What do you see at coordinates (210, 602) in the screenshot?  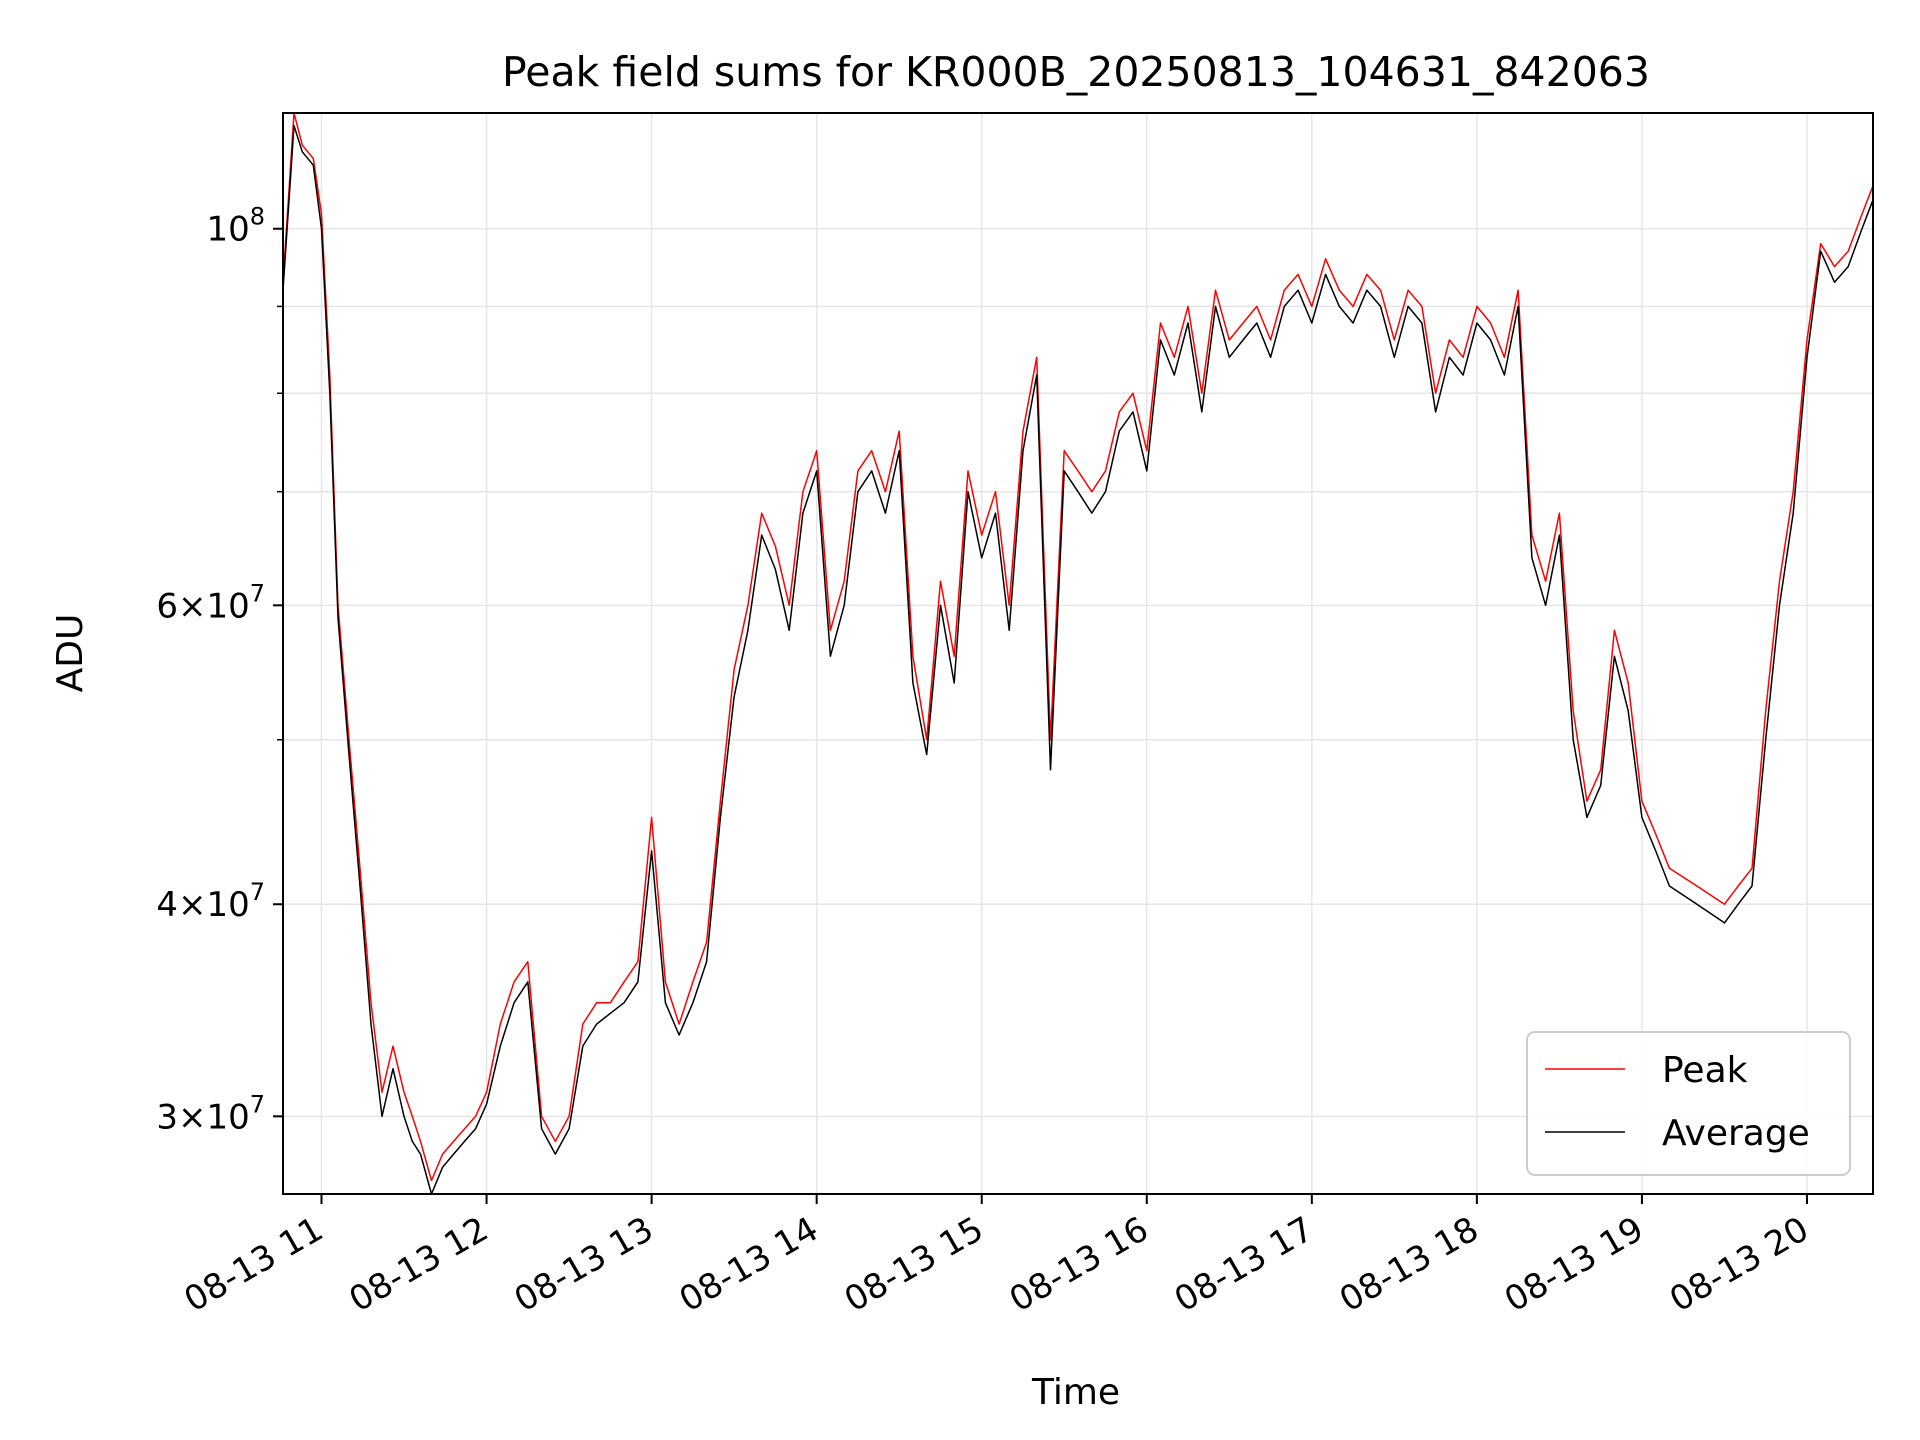 I see `y-tick-label: 6×107` at bounding box center [210, 602].